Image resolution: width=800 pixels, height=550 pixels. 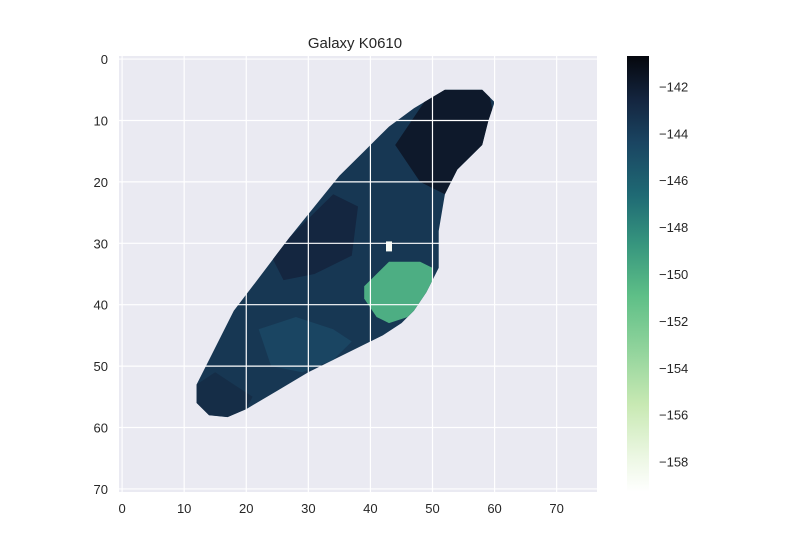 I want to click on x-tick-label: 10, so click(x=184, y=508).